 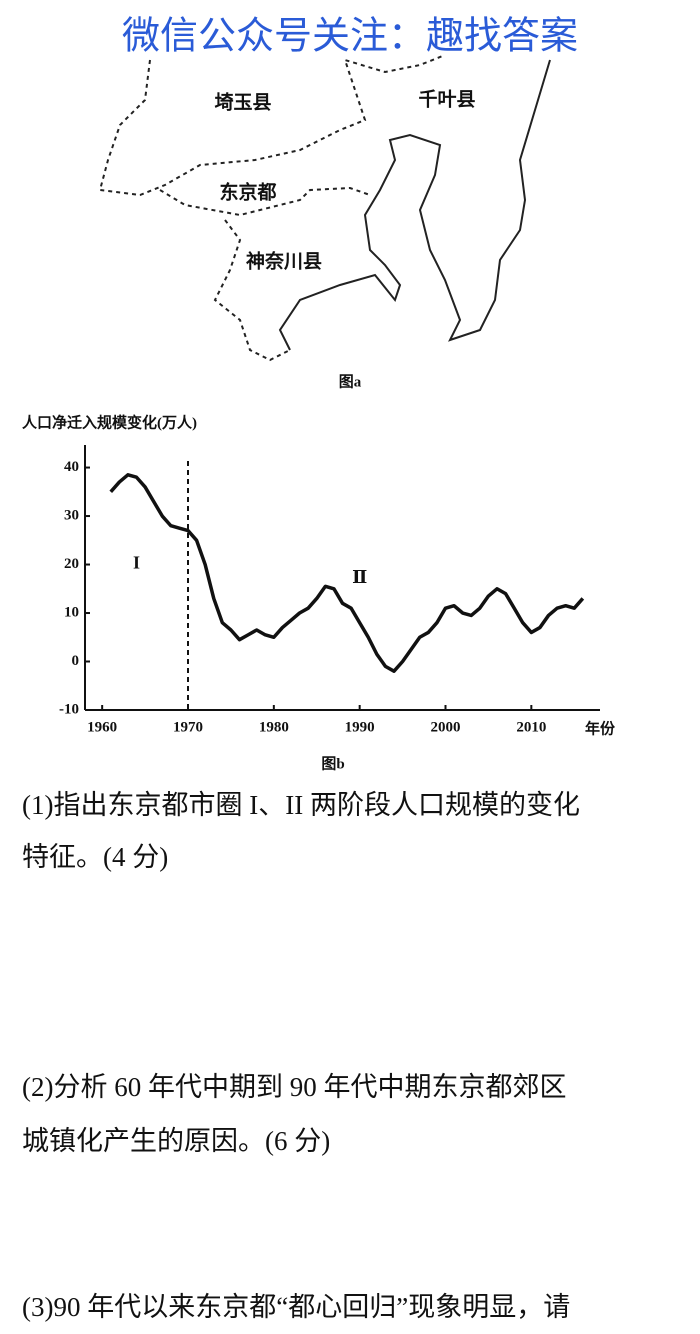 What do you see at coordinates (71, 467) in the screenshot?
I see `y-tick-label: 40` at bounding box center [71, 467].